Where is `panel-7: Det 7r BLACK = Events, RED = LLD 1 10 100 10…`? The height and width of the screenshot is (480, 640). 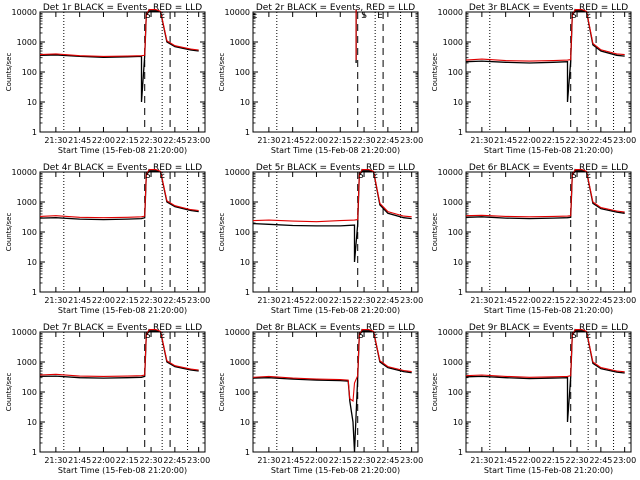
panel-7: Det 7r BLACK = Events, RED = LLD 1 10 100 10… is located at coordinates (107, 399).